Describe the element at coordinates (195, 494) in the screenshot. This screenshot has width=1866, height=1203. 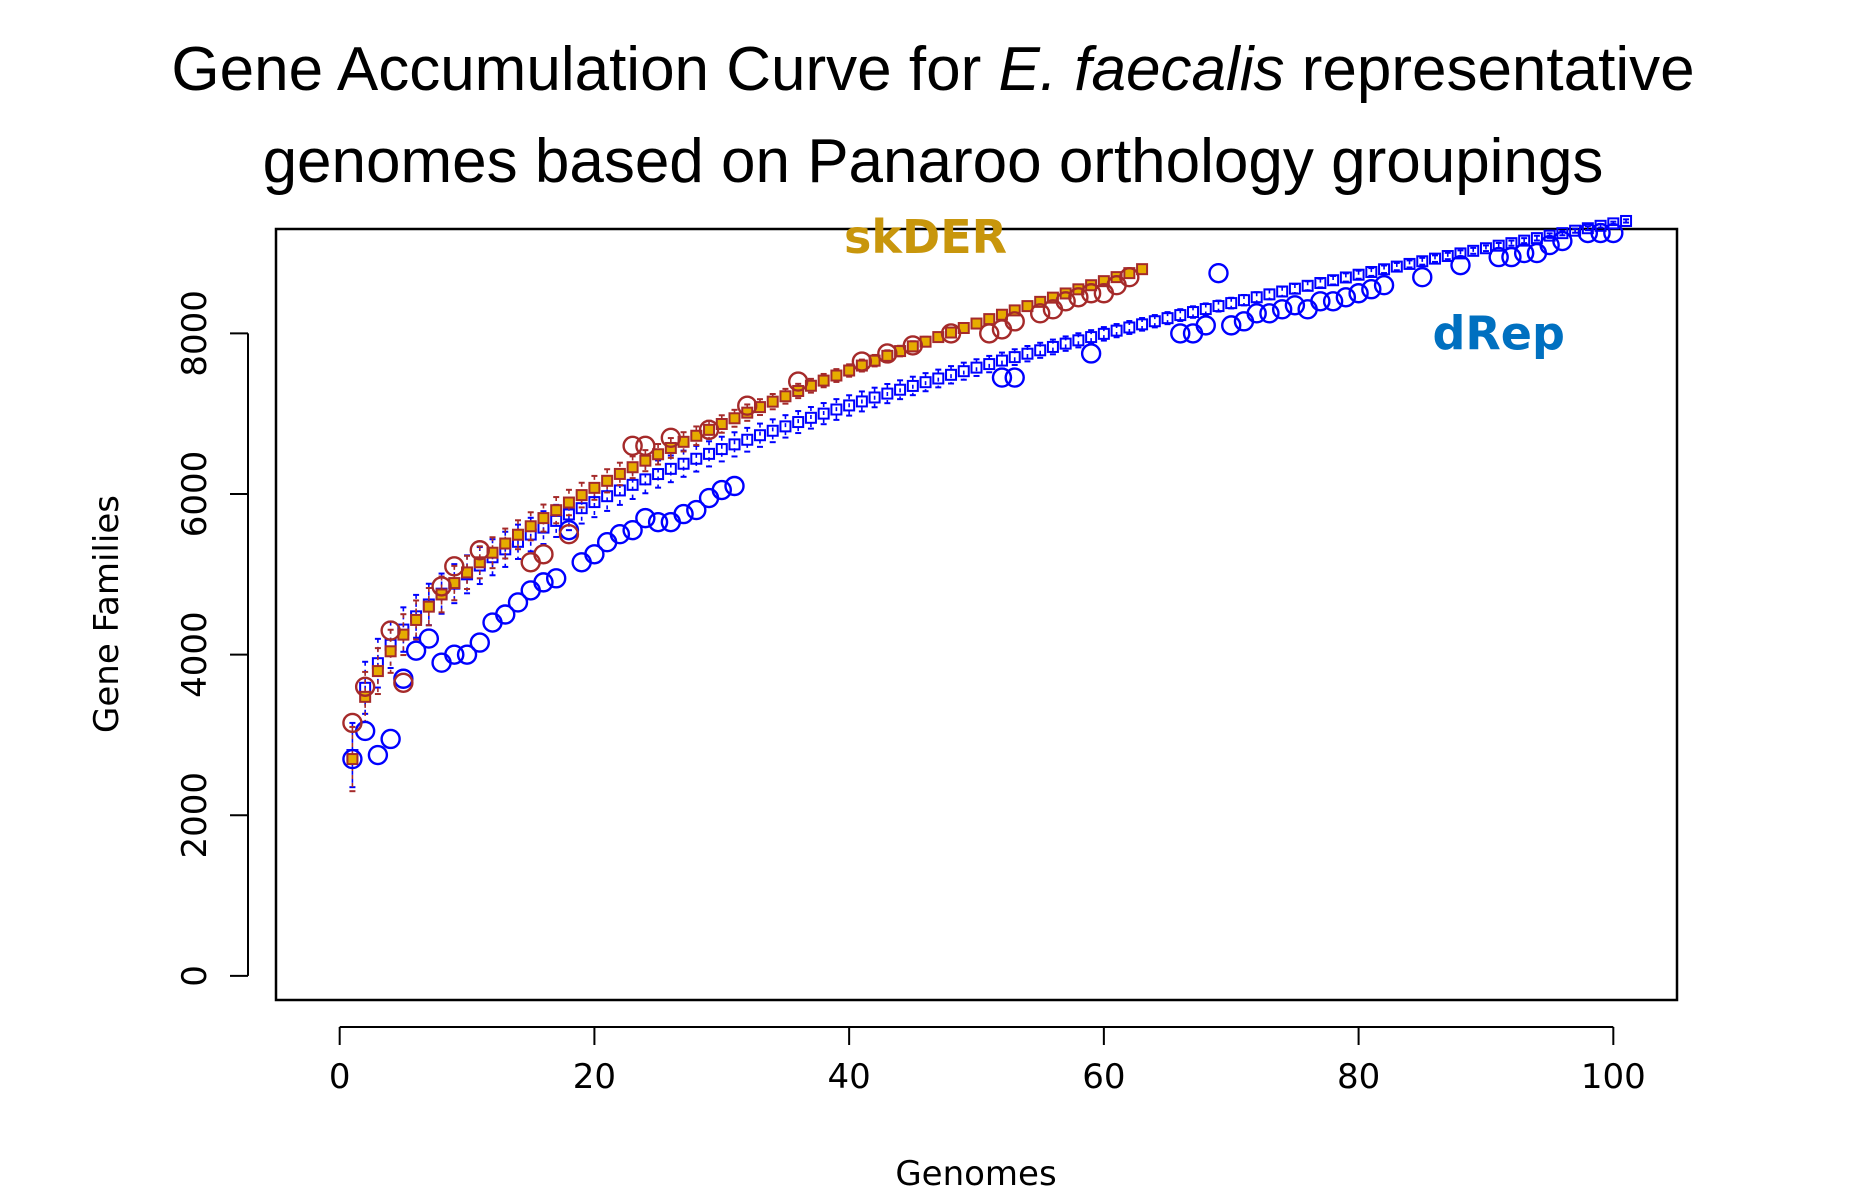
I see `y-tick-label: 6000` at that location.